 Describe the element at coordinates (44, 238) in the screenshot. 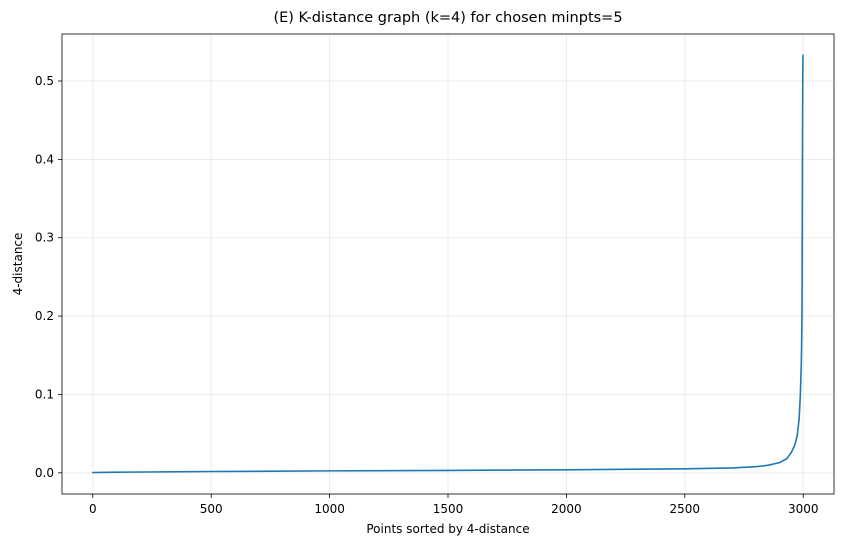

I see `y-tick-label: 0.3` at that location.